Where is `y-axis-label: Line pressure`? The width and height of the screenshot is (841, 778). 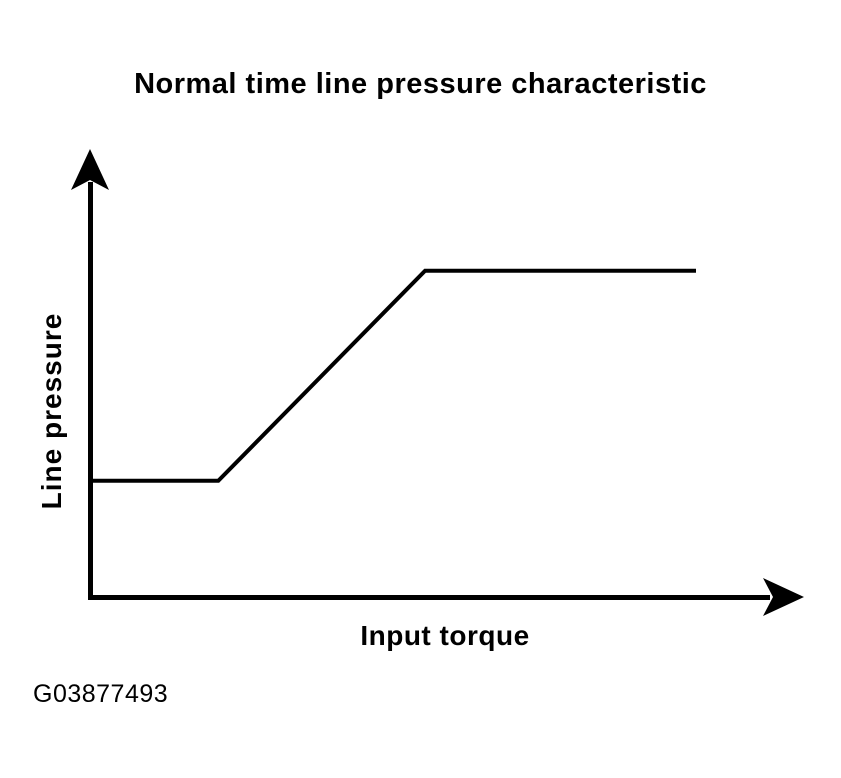
y-axis-label: Line pressure is located at coordinates (51, 411).